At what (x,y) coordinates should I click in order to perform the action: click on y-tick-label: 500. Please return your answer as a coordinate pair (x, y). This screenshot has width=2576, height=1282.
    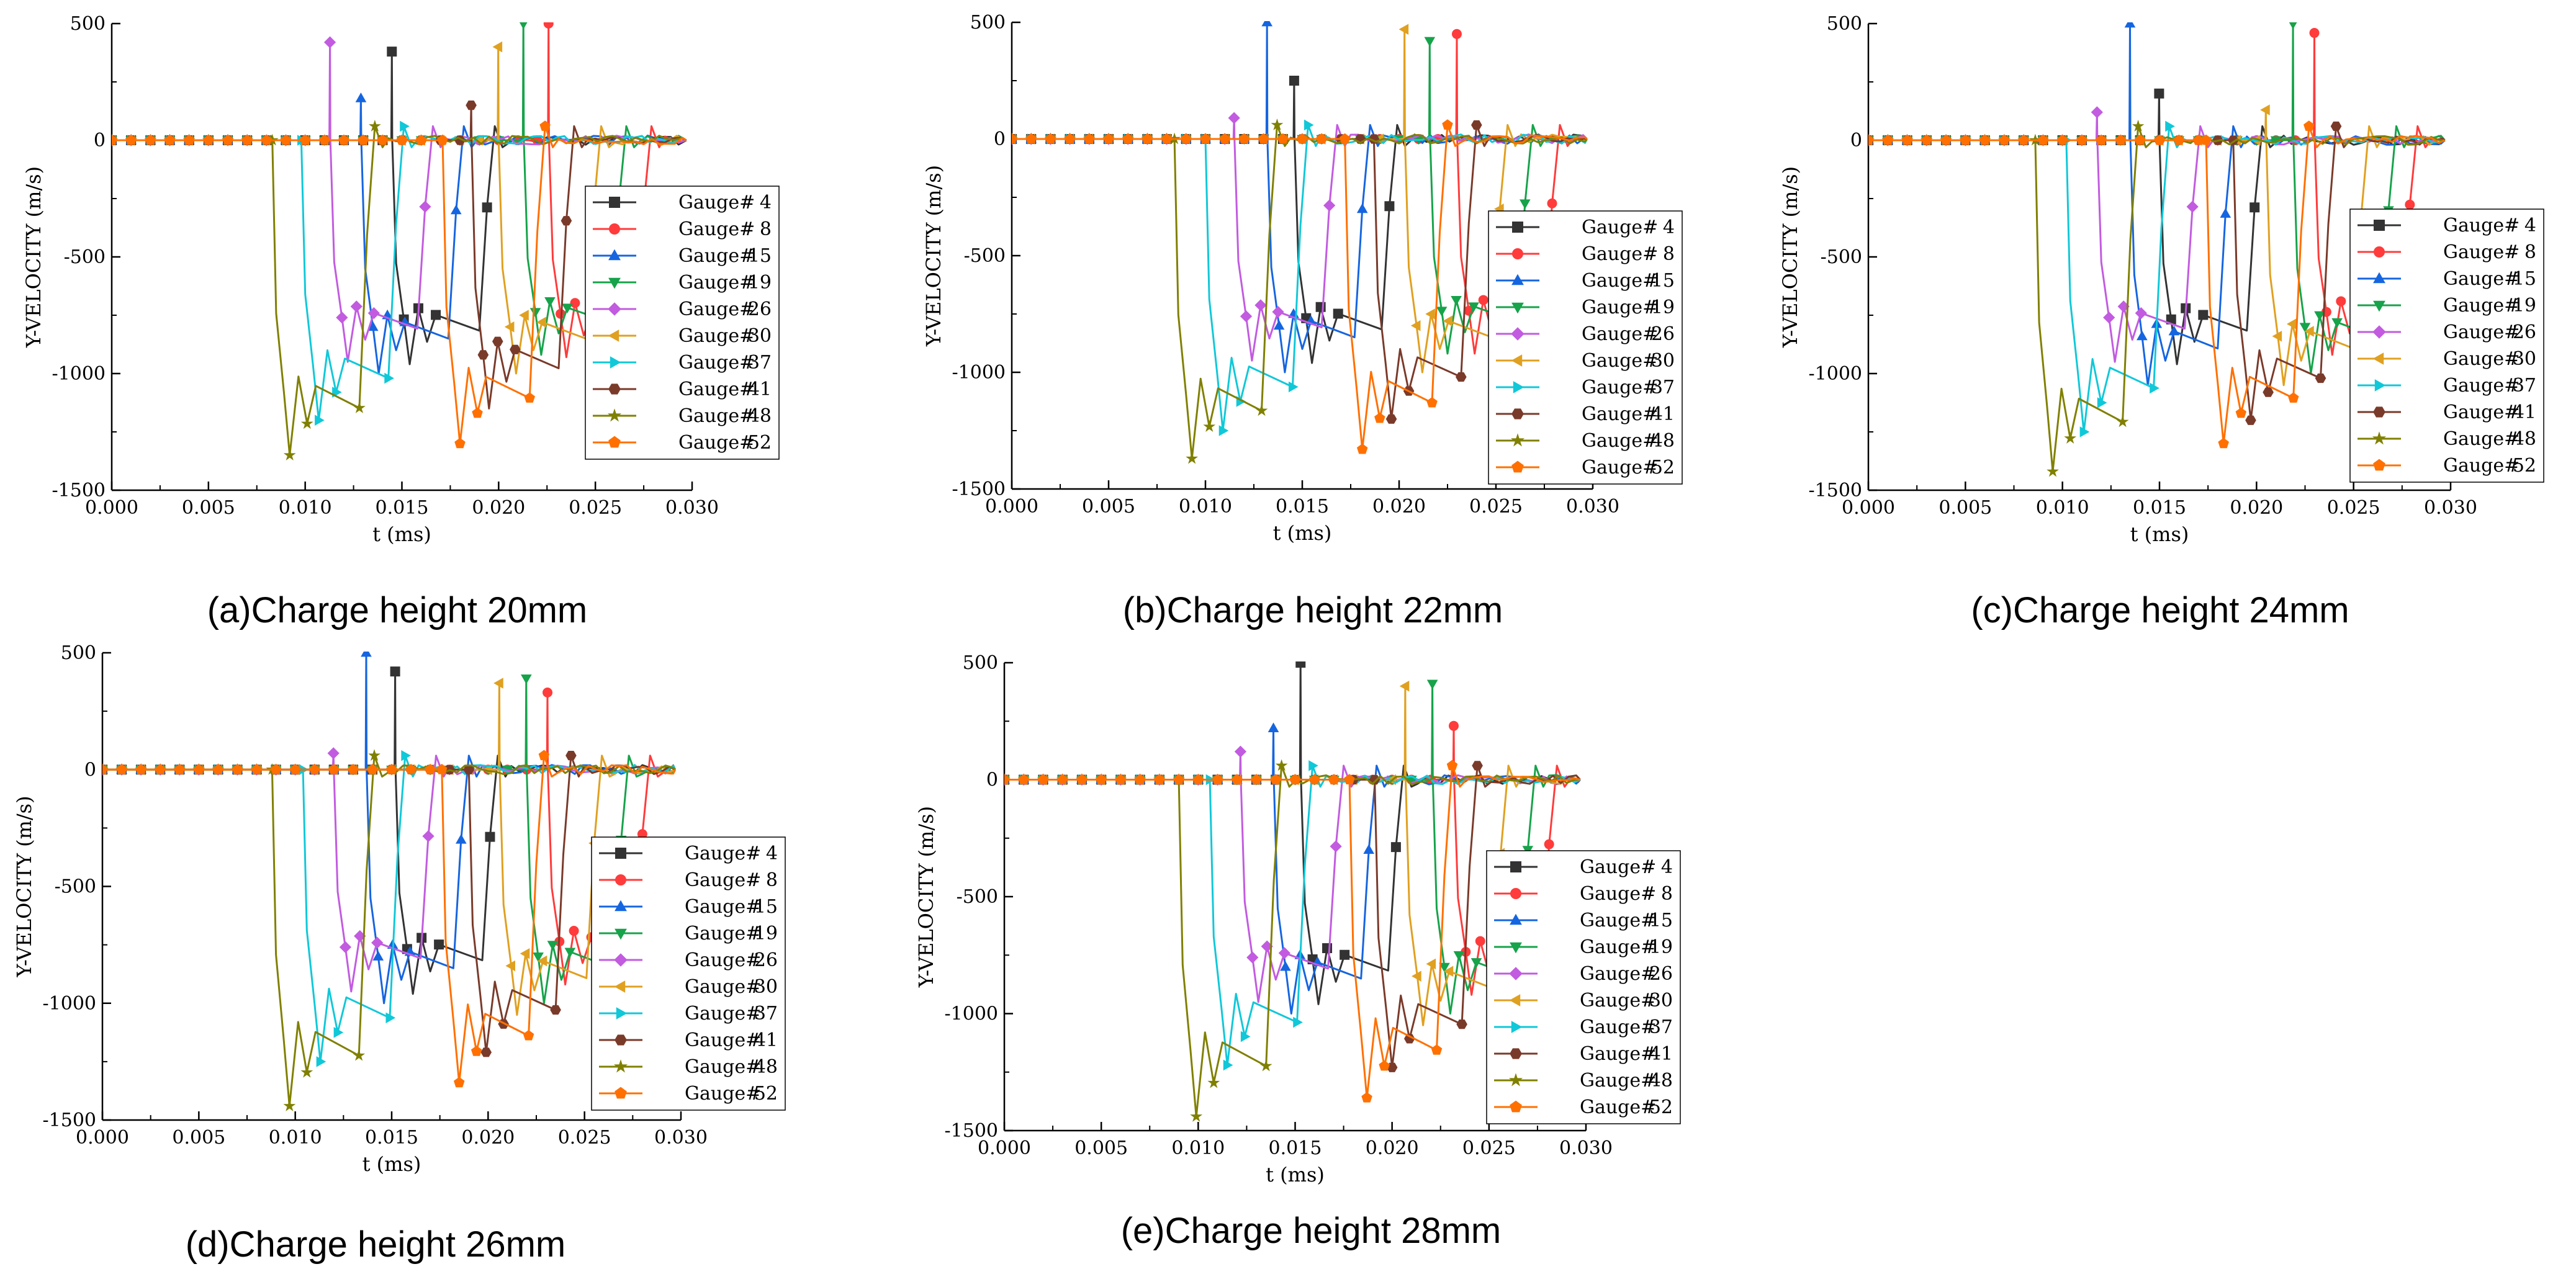
    Looking at the image, I should click on (78, 653).